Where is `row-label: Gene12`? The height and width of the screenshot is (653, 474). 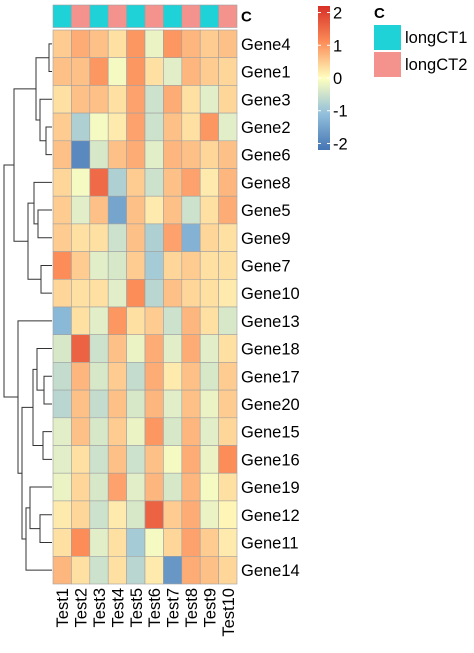 row-label: Gene12 is located at coordinates (270, 516).